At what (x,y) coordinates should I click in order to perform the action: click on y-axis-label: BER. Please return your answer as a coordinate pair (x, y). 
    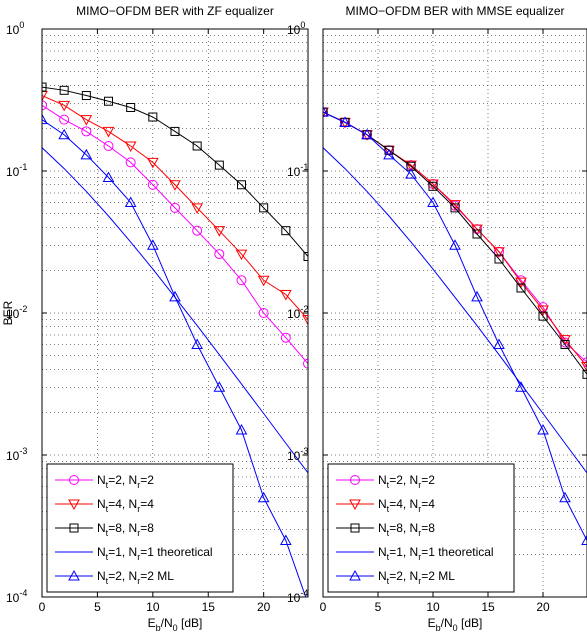
    Looking at the image, I should click on (8, 312).